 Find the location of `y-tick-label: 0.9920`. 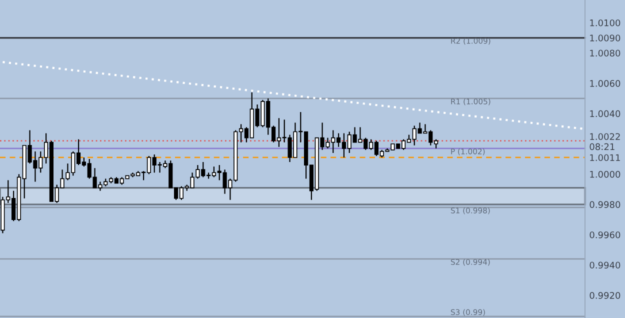

y-tick-label: 0.9920 is located at coordinates (605, 295).